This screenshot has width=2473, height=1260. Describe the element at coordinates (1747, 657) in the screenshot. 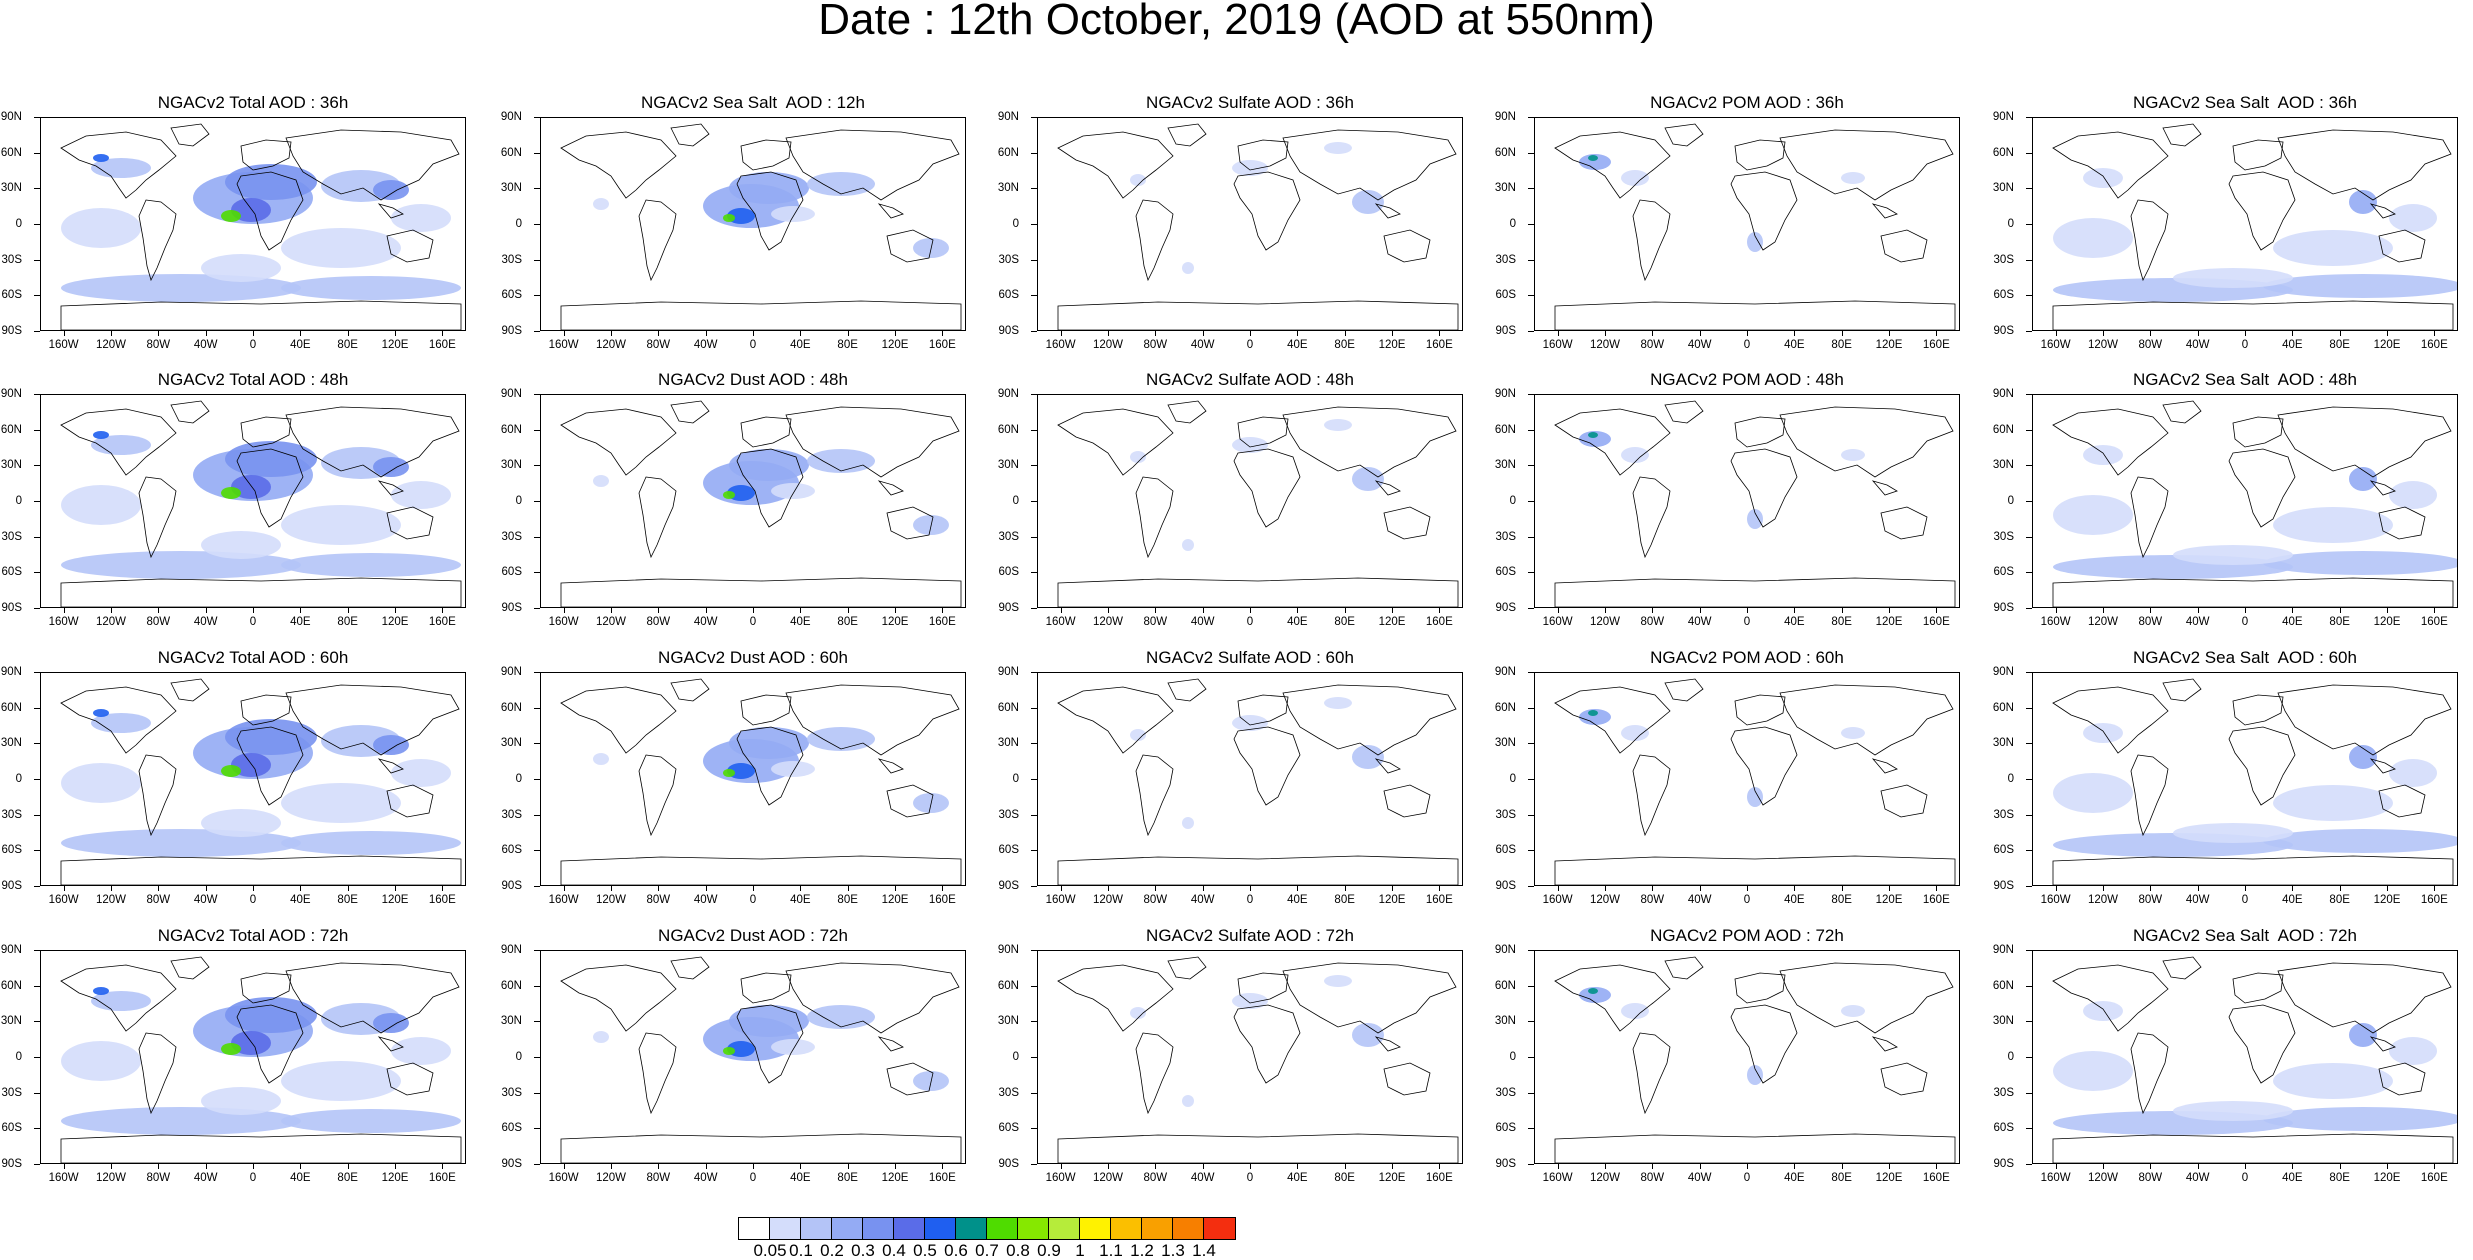

I see `panel-title: NGACv2 POM AOD : 60h` at that location.